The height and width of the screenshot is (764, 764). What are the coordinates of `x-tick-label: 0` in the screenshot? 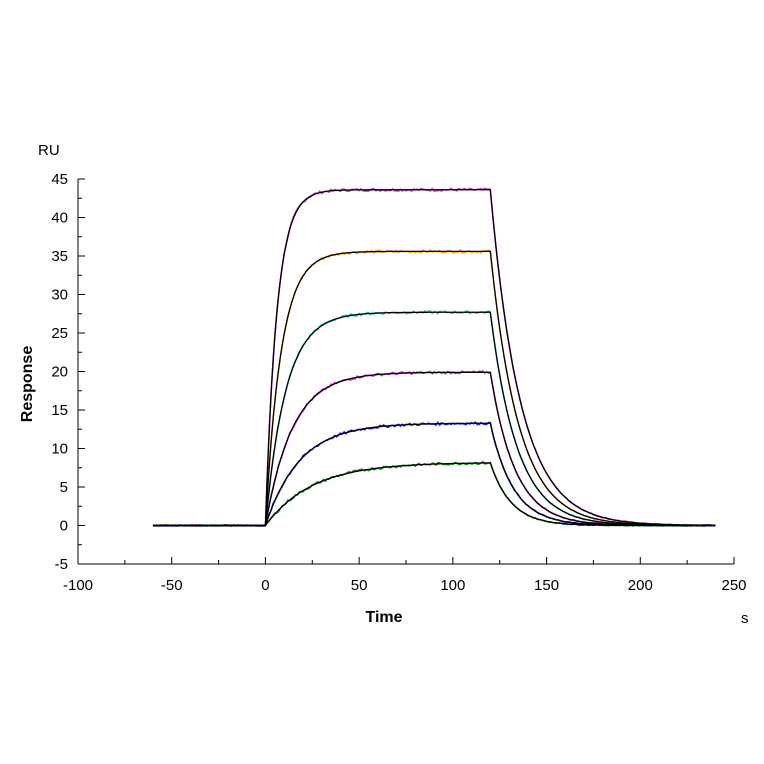 It's located at (265, 585).